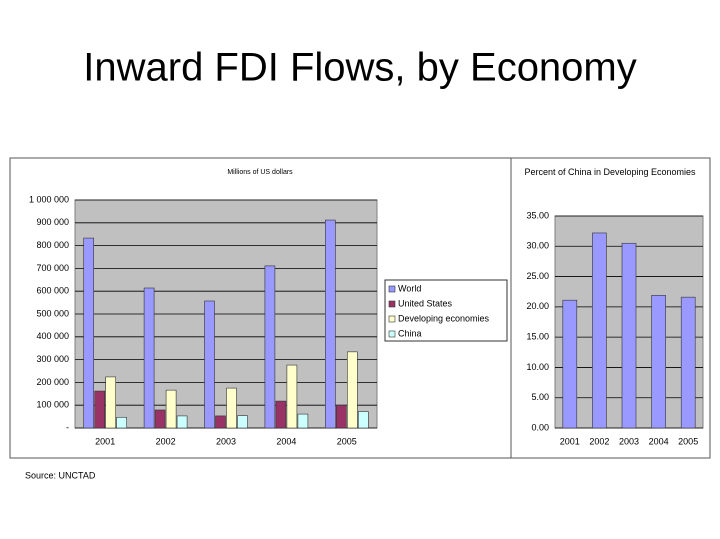  Describe the element at coordinates (260, 172) in the screenshot. I see `chart-title: Millions of US dollars` at that location.